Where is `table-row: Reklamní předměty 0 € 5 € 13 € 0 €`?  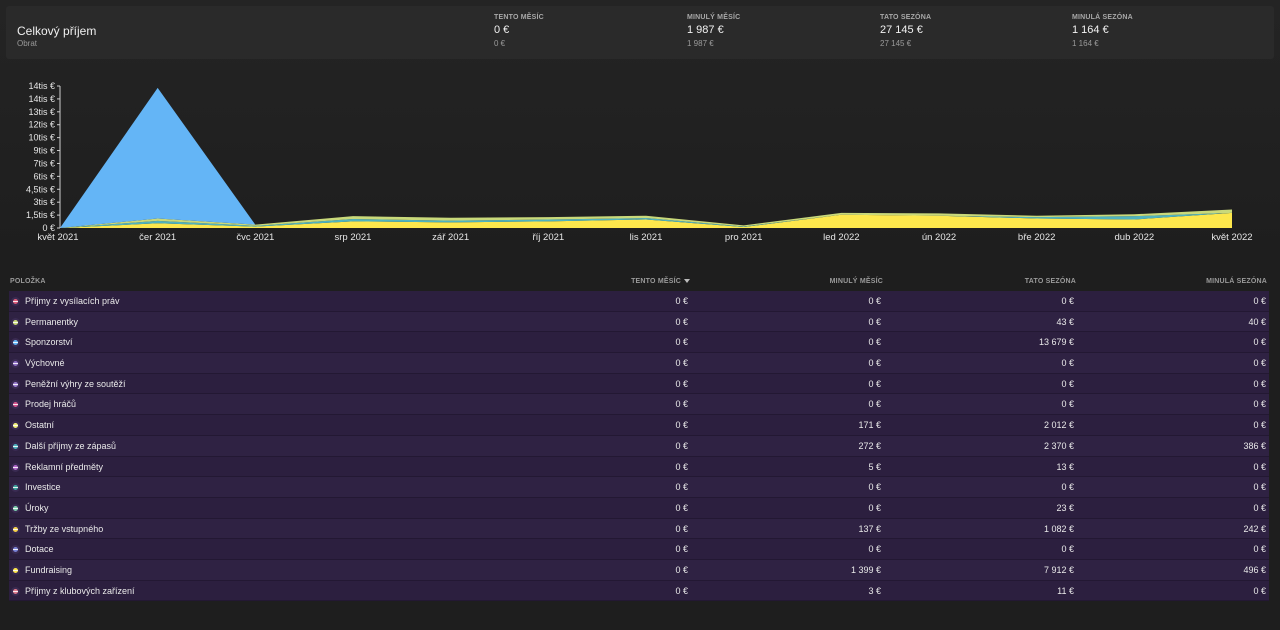 table-row: Reklamní předměty 0 € 5 € 13 € 0 € is located at coordinates (639, 467).